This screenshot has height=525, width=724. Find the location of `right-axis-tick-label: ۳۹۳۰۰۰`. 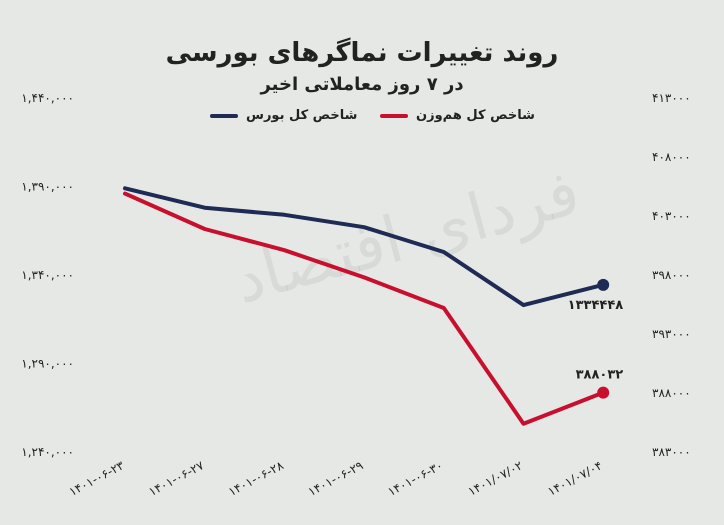

right-axis-tick-label: ۳۹۳۰۰۰ is located at coordinates (671, 334).